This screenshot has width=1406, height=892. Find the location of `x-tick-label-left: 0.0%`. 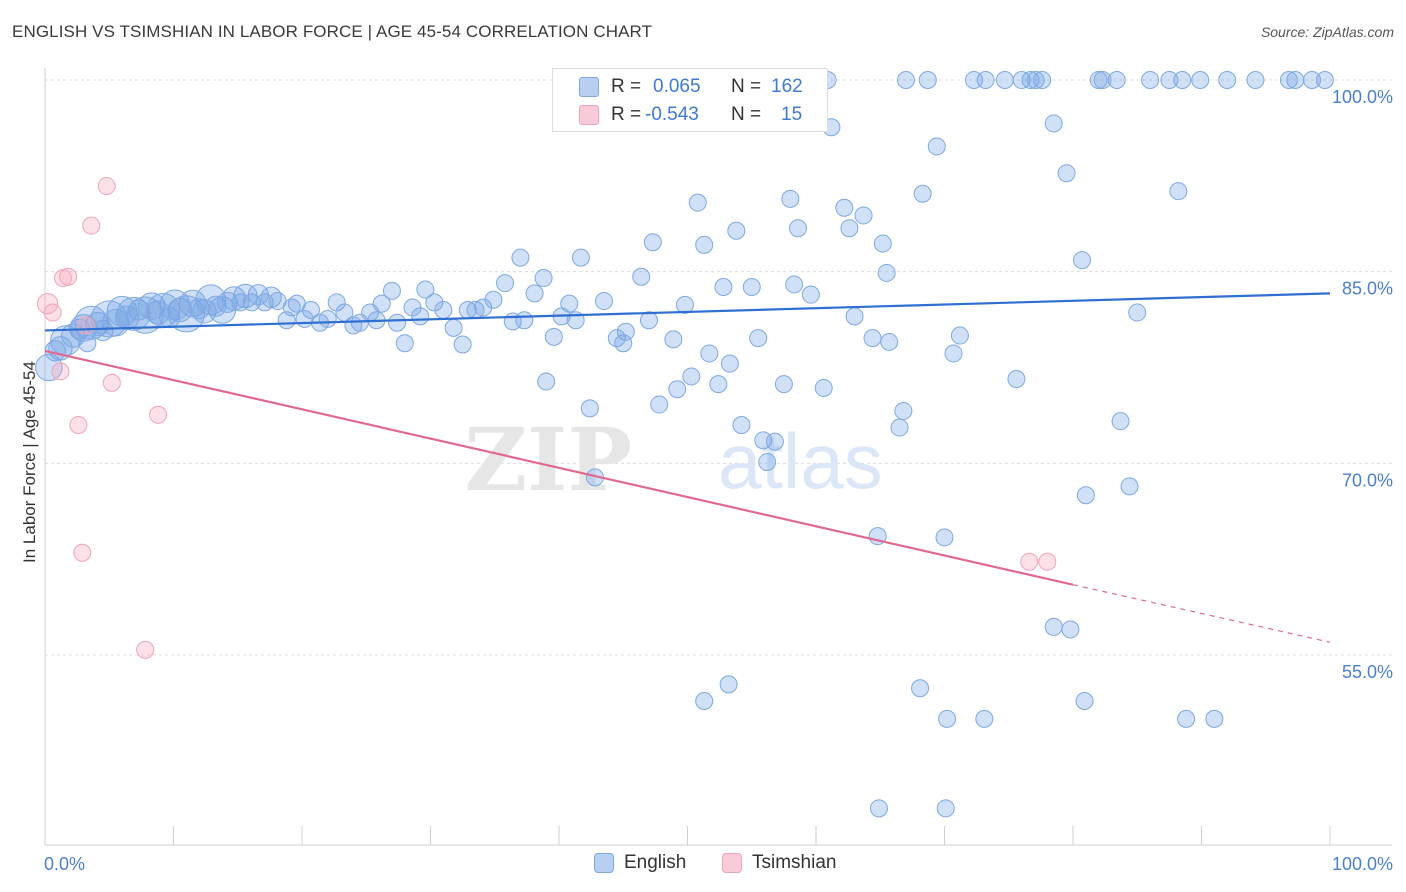

x-tick-label-left: 0.0% is located at coordinates (64, 864).